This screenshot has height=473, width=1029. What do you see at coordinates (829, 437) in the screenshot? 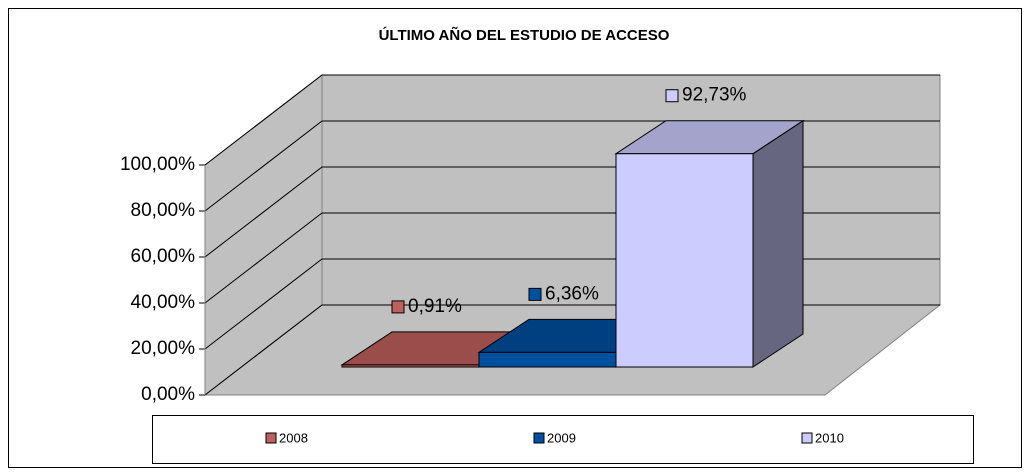
I see `legend-label: 2010` at bounding box center [829, 437].